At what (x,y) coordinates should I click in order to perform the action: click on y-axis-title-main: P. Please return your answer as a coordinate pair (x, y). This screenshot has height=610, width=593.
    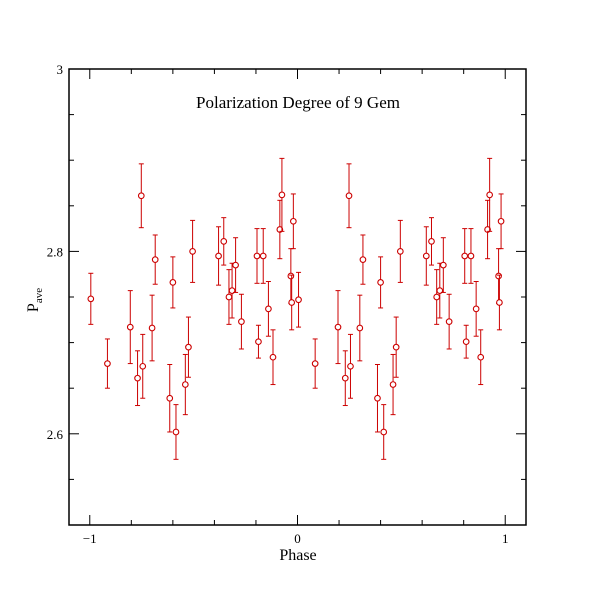
    Looking at the image, I should click on (33, 307).